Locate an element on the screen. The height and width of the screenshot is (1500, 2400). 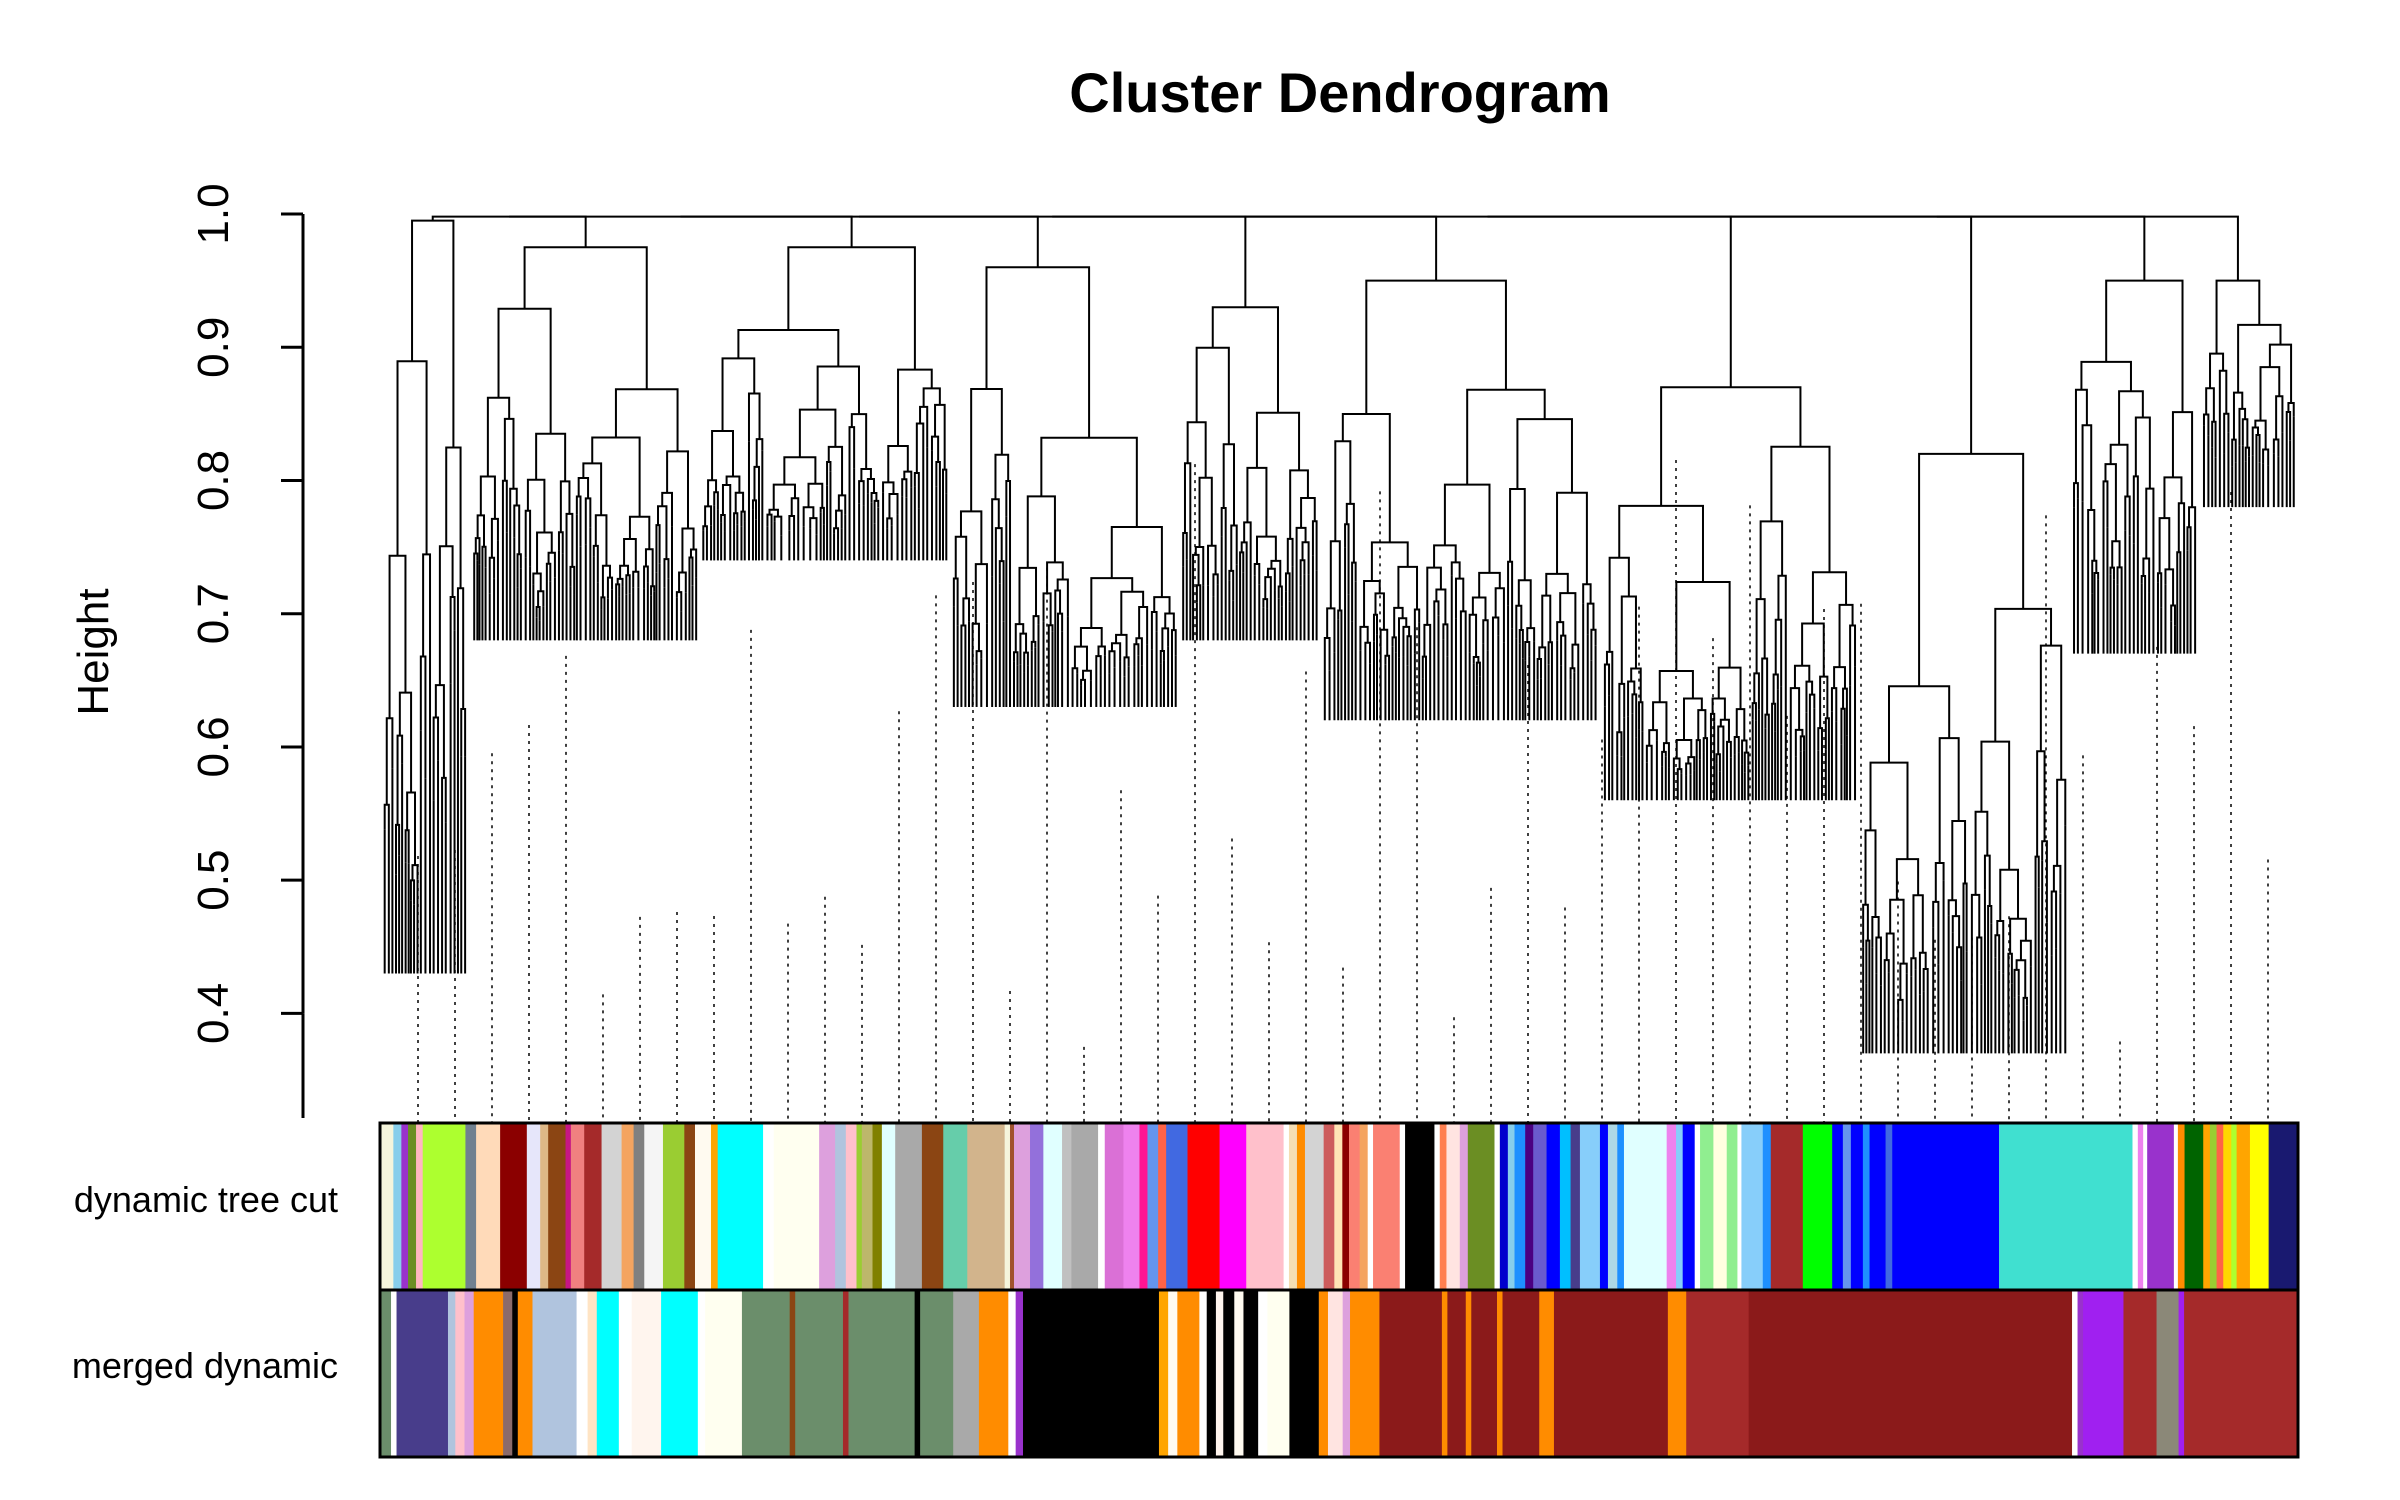
y-axis: 0.4 0.5 0.6 0.7 0.8 0.9 1.0 is located at coordinates (247, 650).